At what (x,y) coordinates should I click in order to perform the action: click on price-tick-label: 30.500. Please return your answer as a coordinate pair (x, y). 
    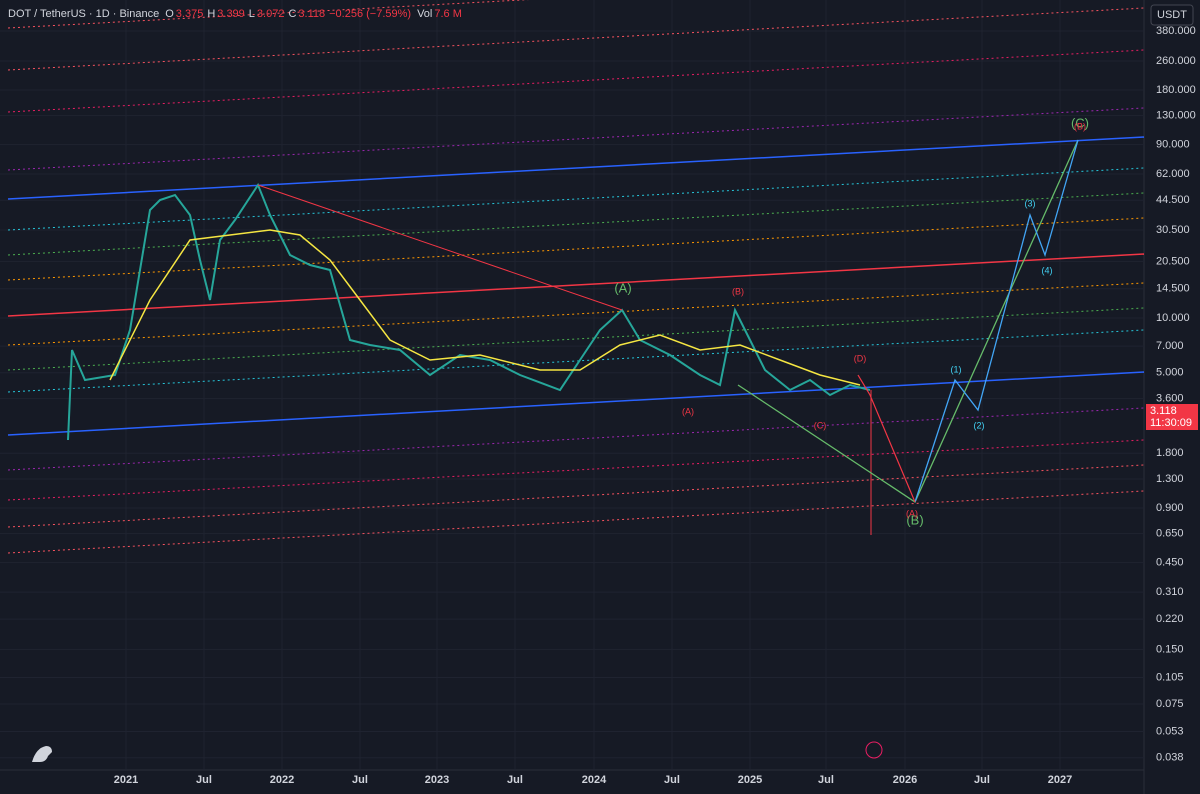
    Looking at the image, I should click on (1173, 230).